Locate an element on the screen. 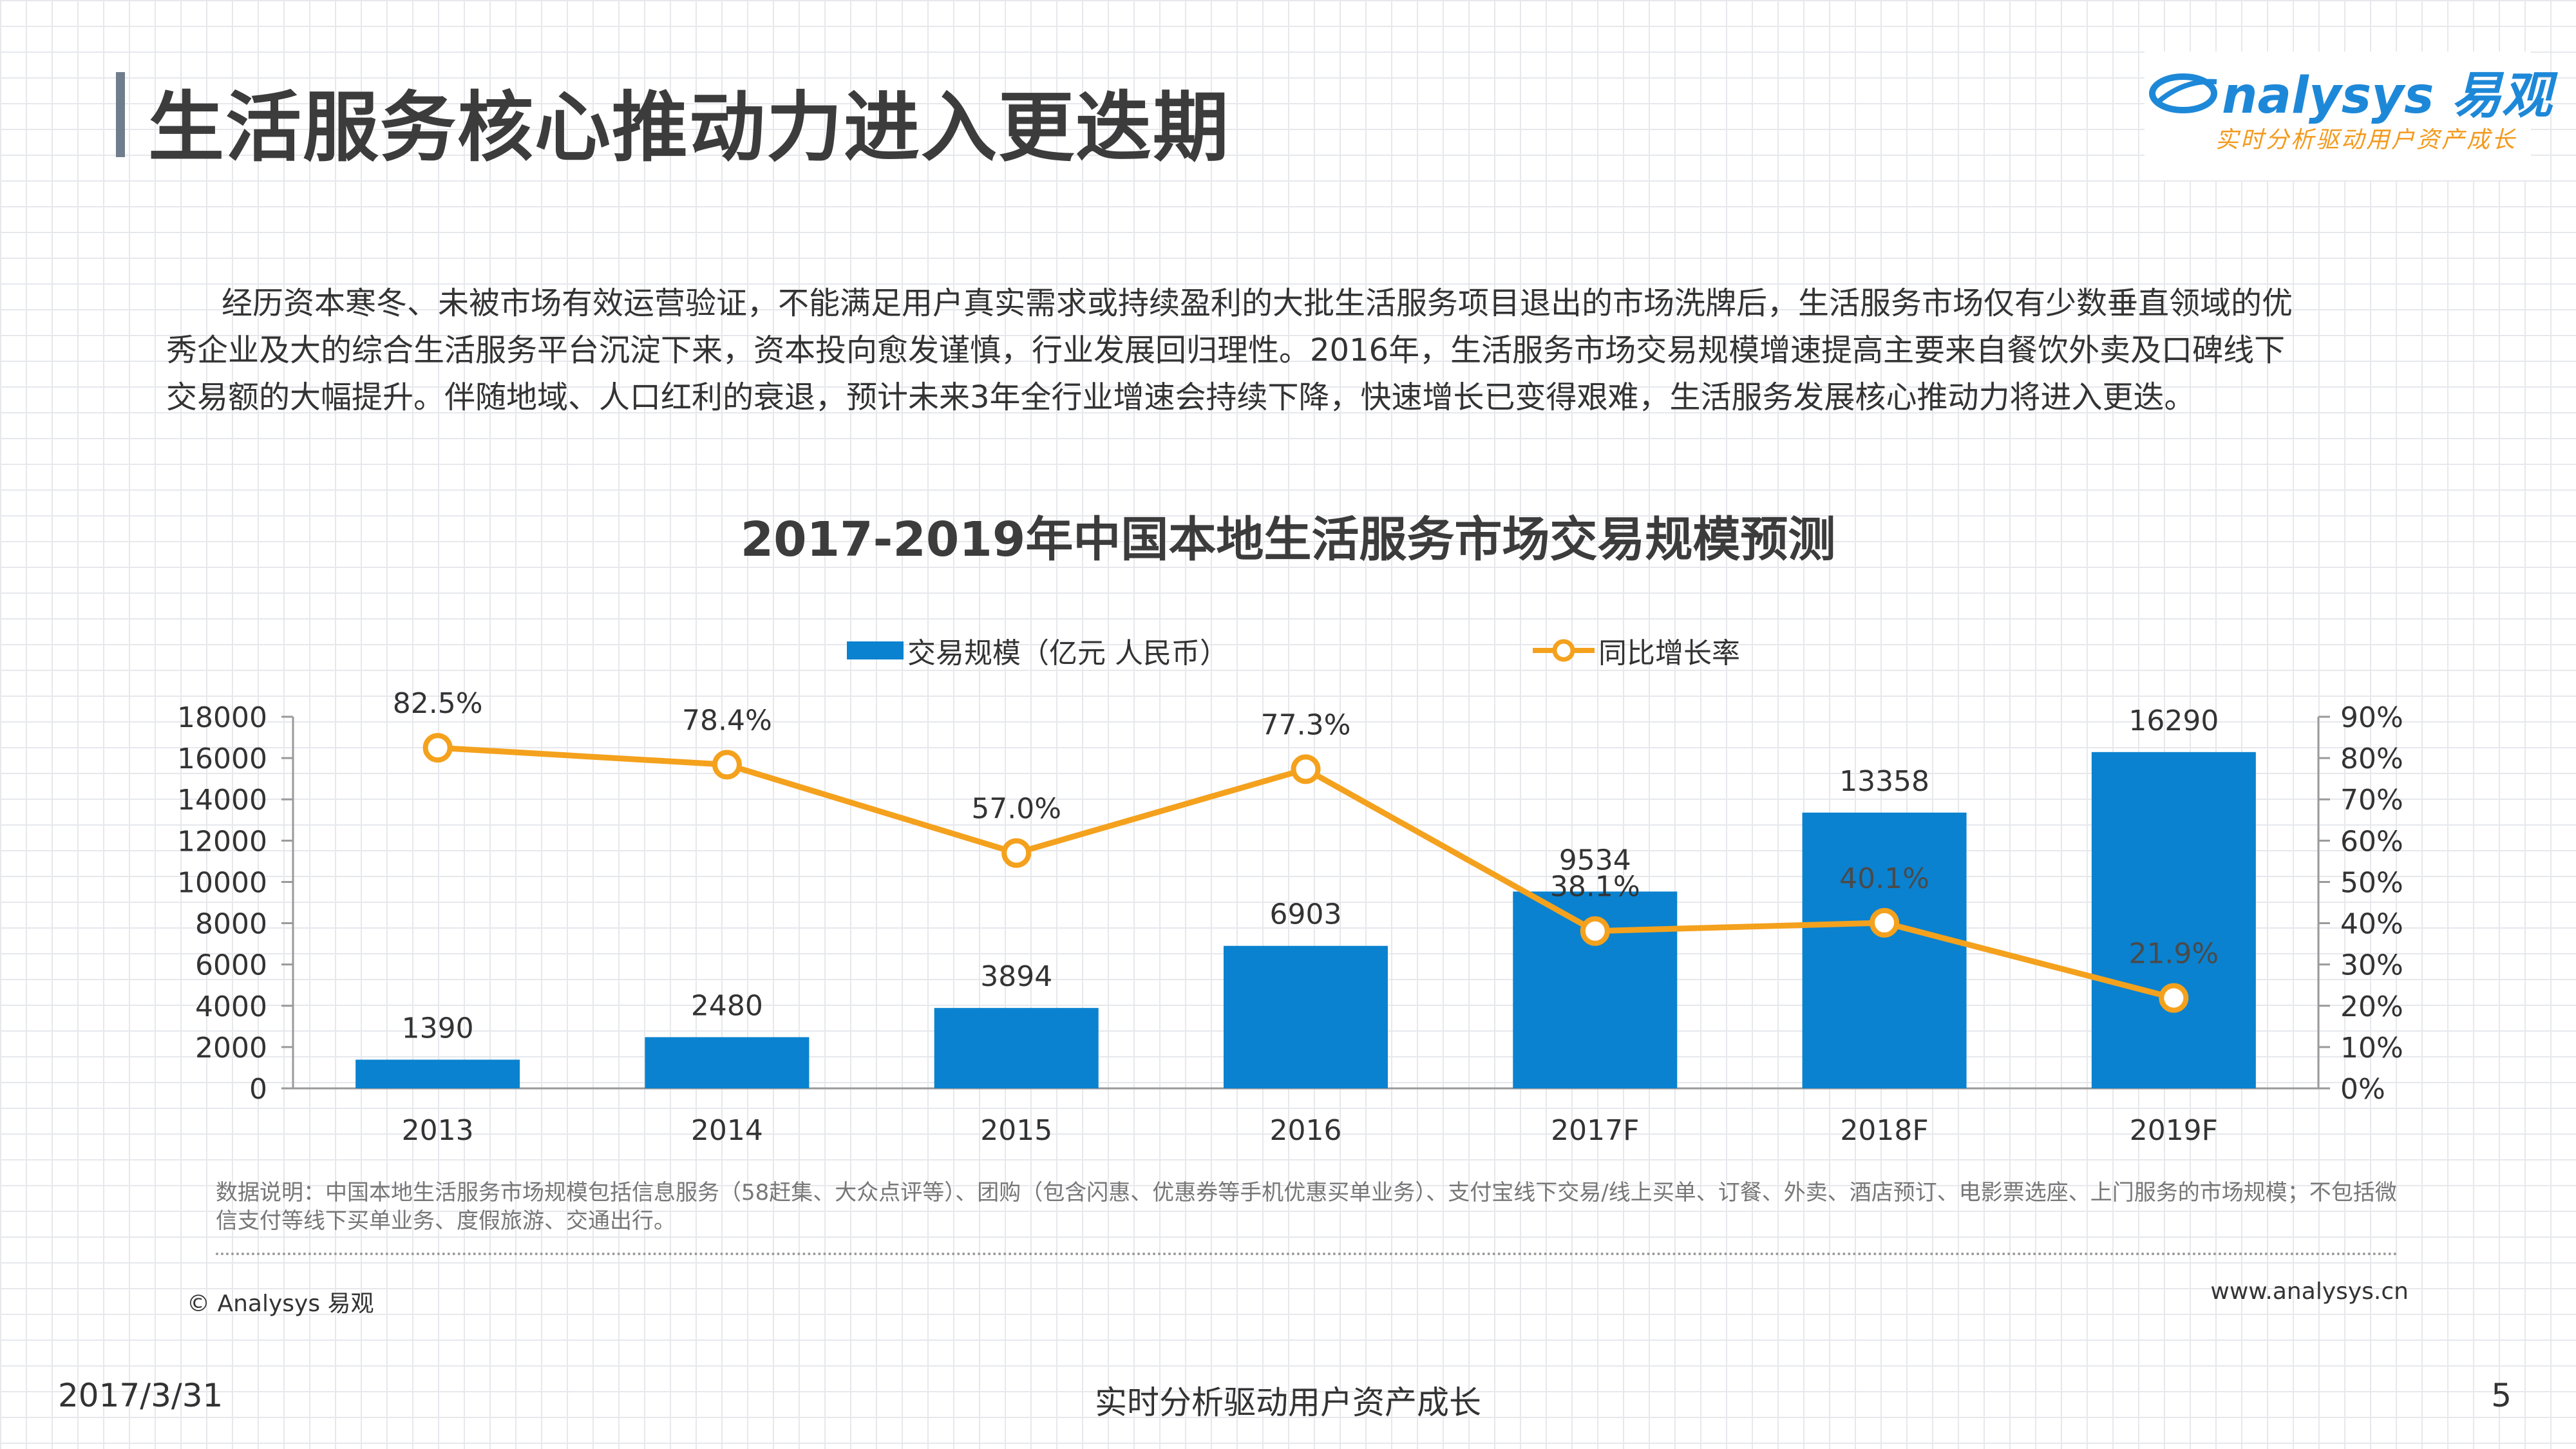 This screenshot has height=1449, width=2576. footer-date: 2017/3/31 is located at coordinates (140, 1395).